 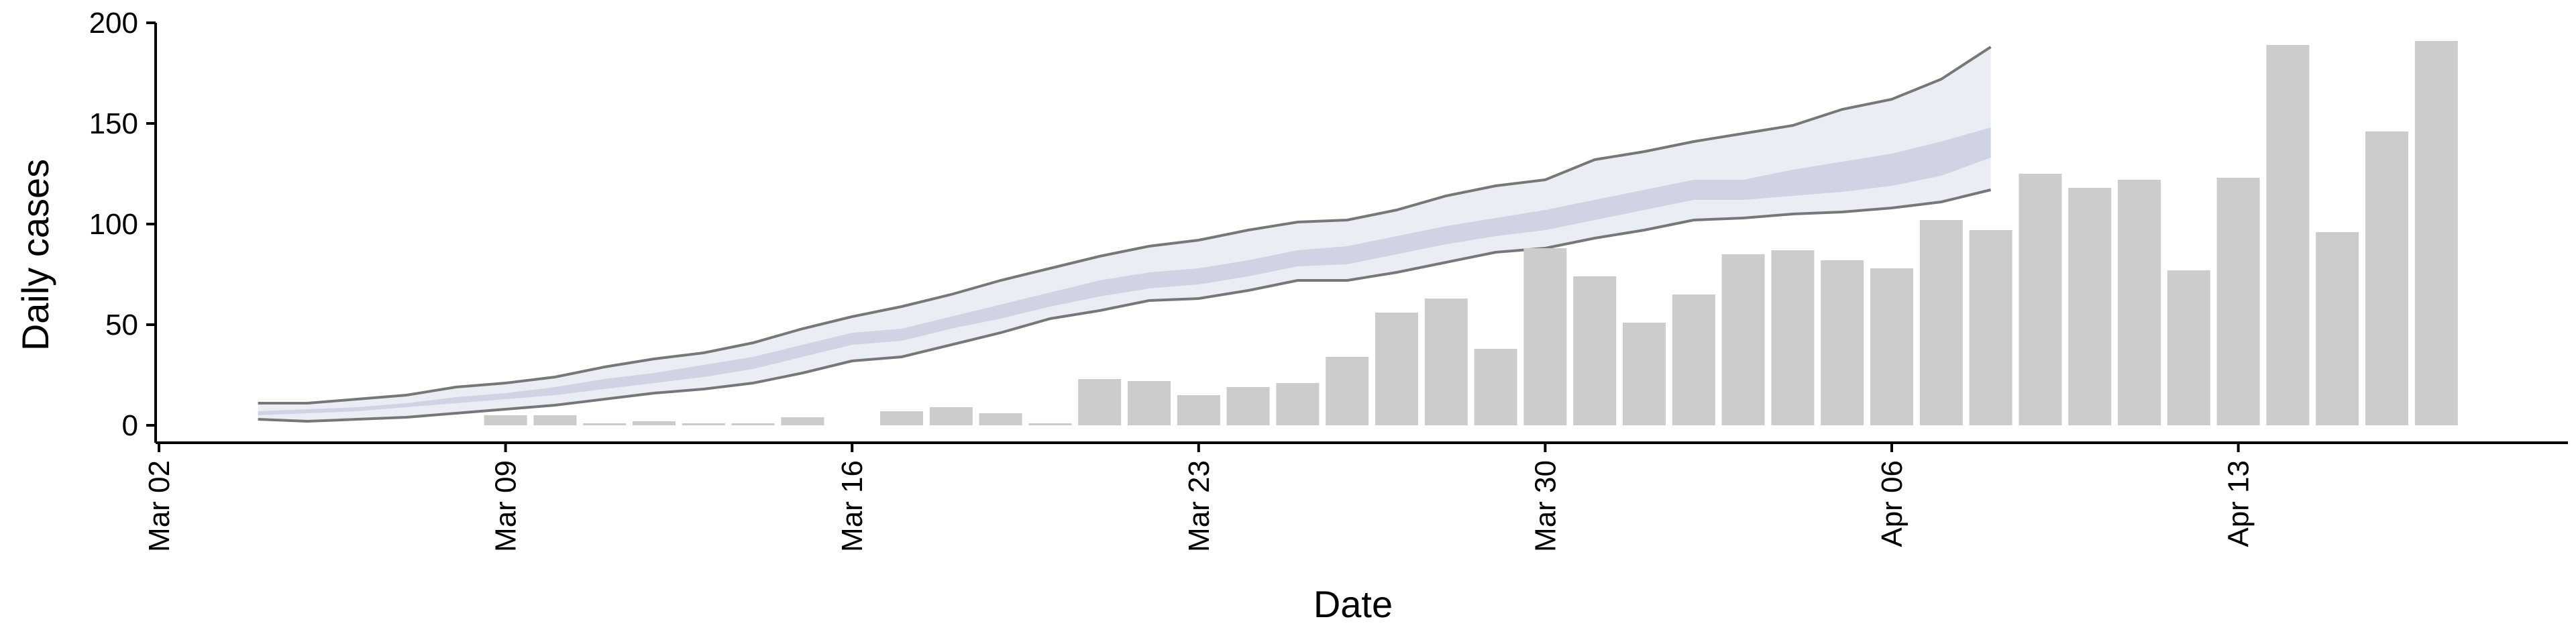 What do you see at coordinates (113, 123) in the screenshot?
I see `y-tick-label: 150` at bounding box center [113, 123].